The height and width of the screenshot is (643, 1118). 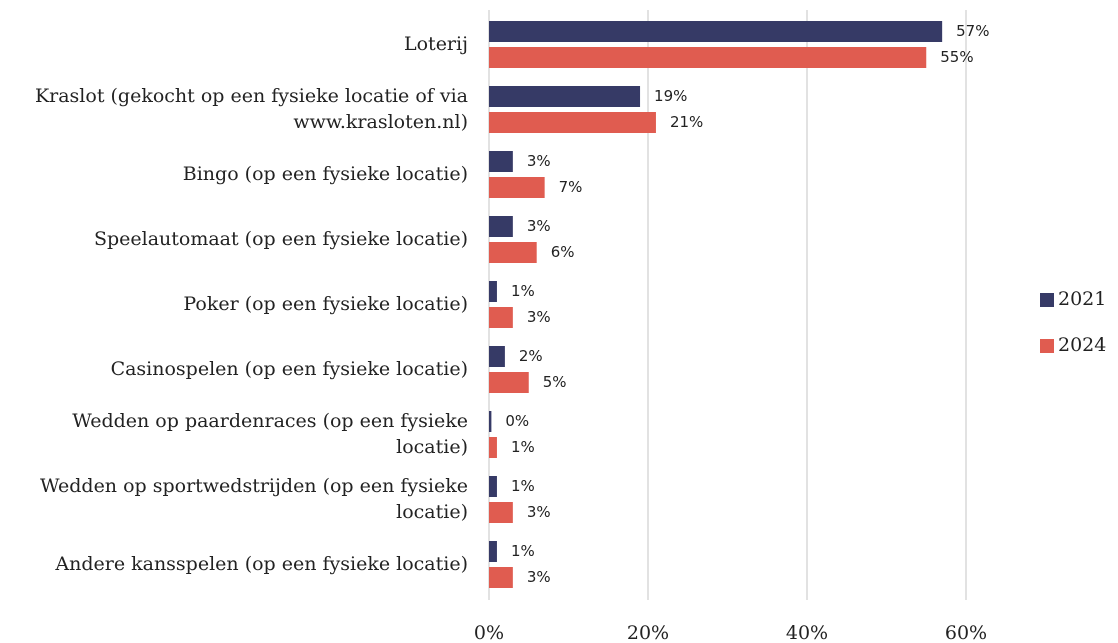 What do you see at coordinates (670, 96) in the screenshot?
I see `value-label: 19%` at bounding box center [670, 96].